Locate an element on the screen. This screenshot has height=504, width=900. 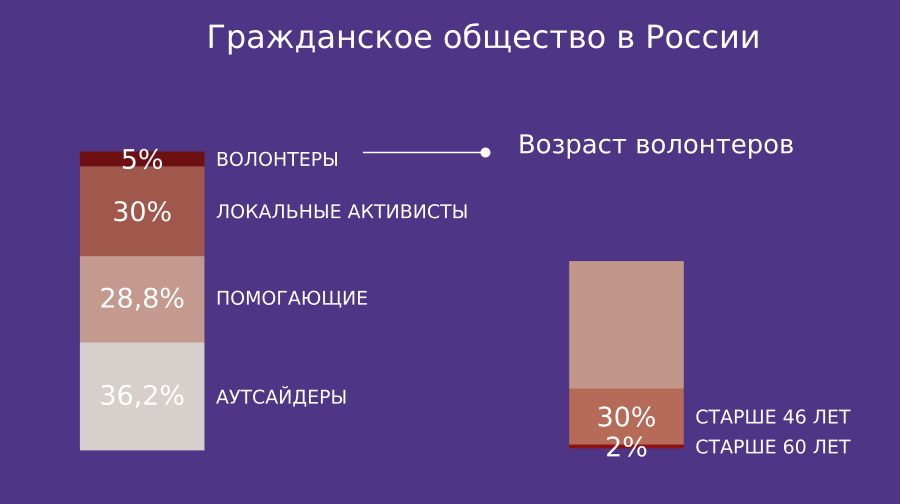
data-label: 28,8% is located at coordinates (142, 299).